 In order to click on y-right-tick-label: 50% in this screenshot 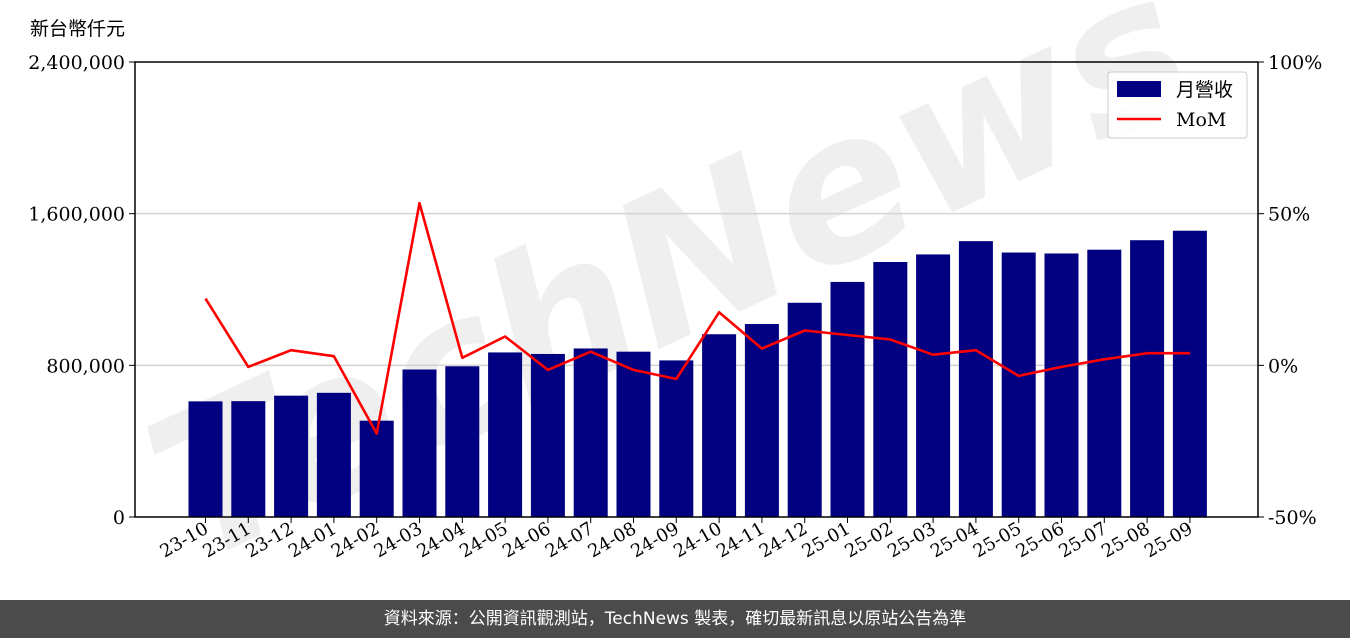, I will do `click(1289, 215)`.